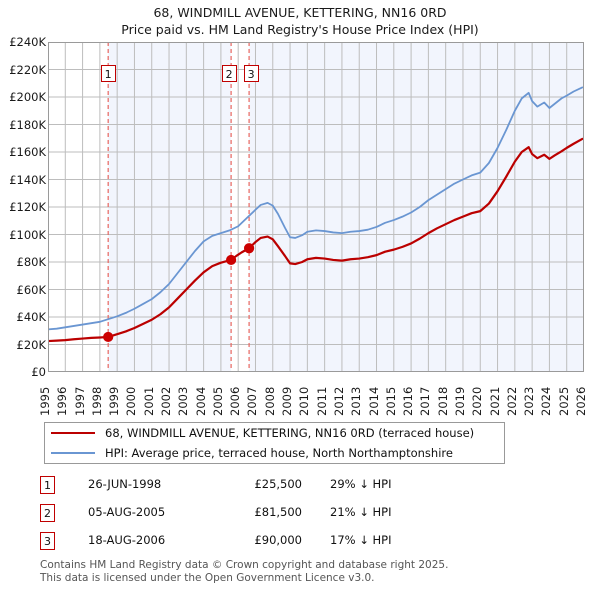  I want to click on y-axis-tick-label: £20K, so click(31, 344).